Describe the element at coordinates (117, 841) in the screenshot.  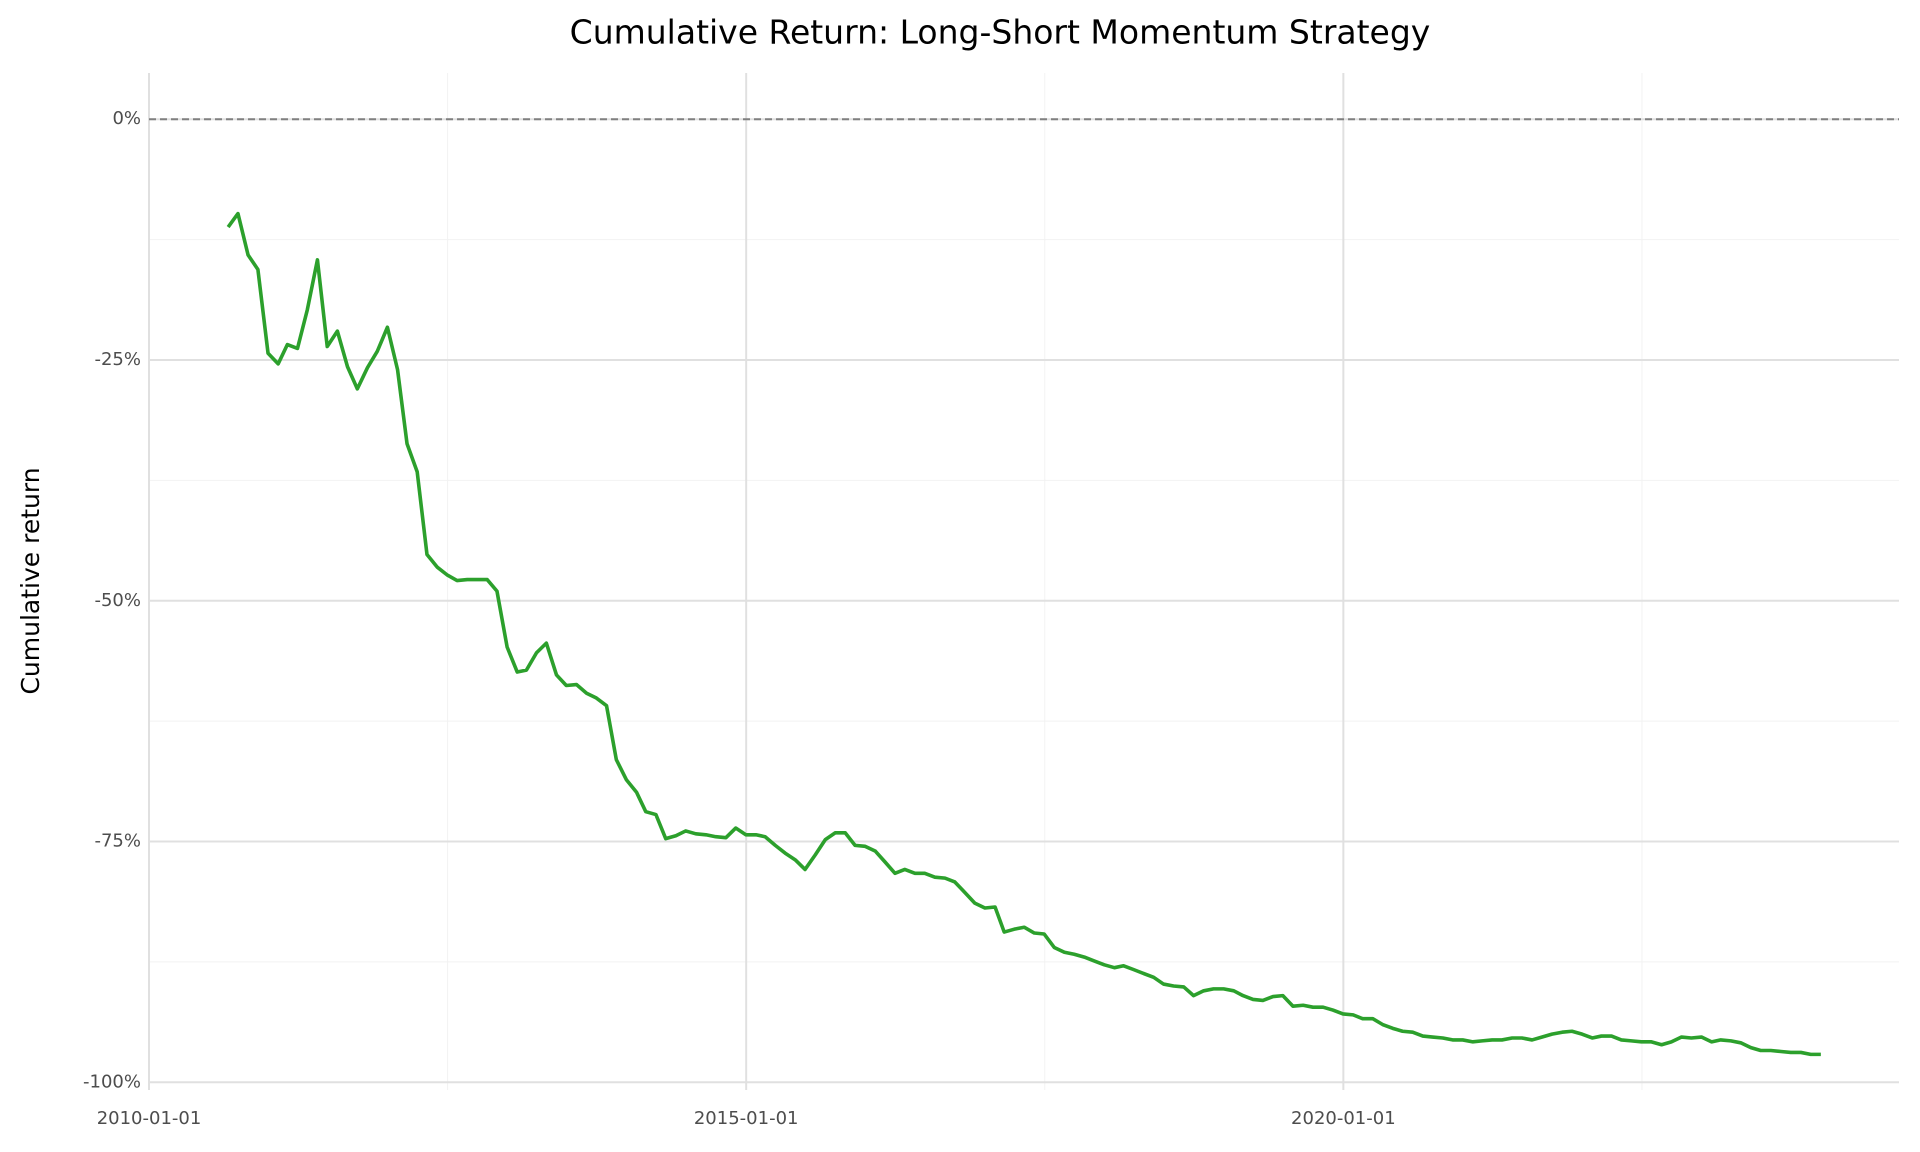
I see `y-tick-label: -75%` at that location.